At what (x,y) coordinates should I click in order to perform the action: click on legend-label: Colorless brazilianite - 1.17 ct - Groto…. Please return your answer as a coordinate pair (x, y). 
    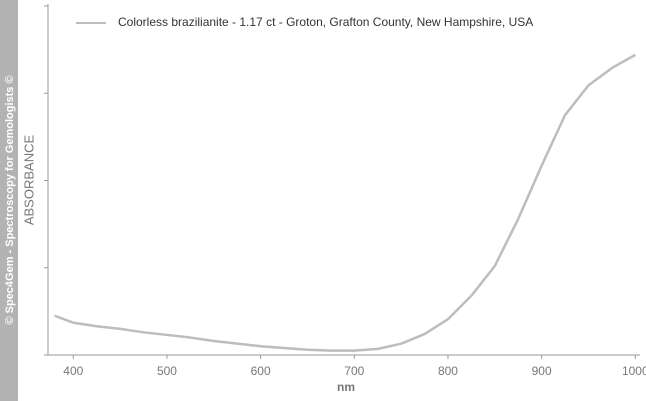
    Looking at the image, I should click on (325, 22).